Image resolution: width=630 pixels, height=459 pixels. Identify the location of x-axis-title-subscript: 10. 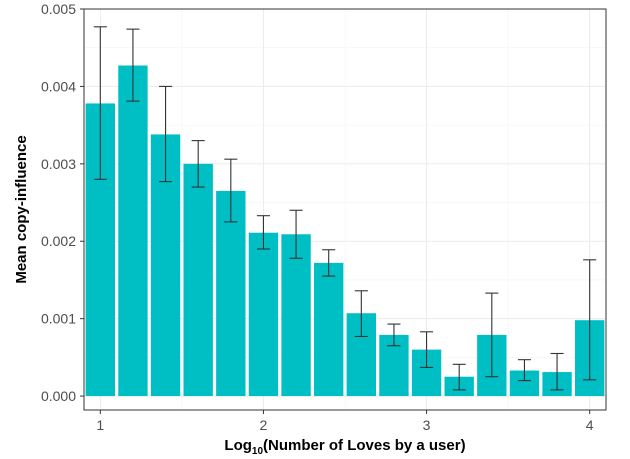
(258, 451).